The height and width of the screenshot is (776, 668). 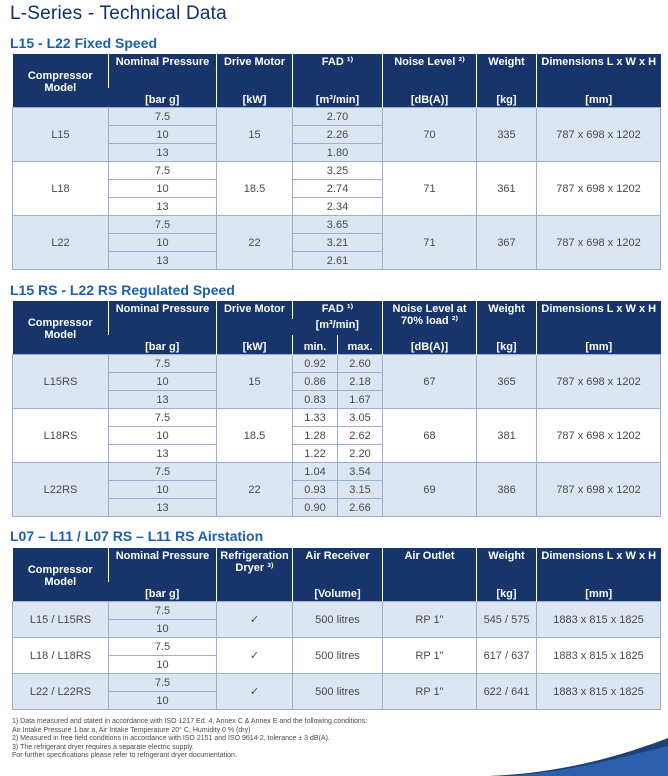 I want to click on fad-min-cell: 0.83, so click(x=315, y=399).